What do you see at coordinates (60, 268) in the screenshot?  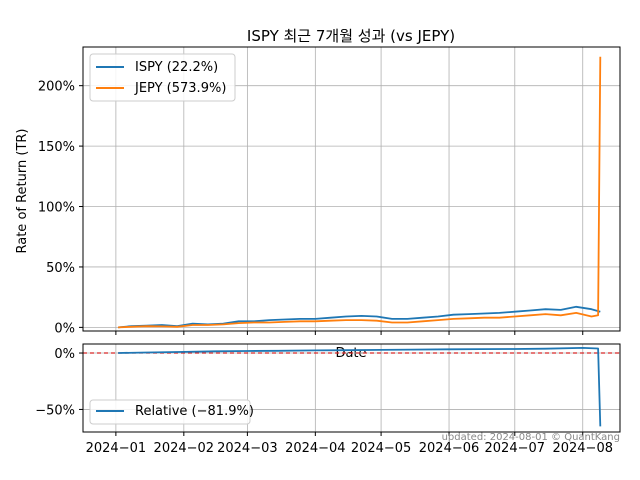 I see `top-y-tick-label: 50%` at bounding box center [60, 268].